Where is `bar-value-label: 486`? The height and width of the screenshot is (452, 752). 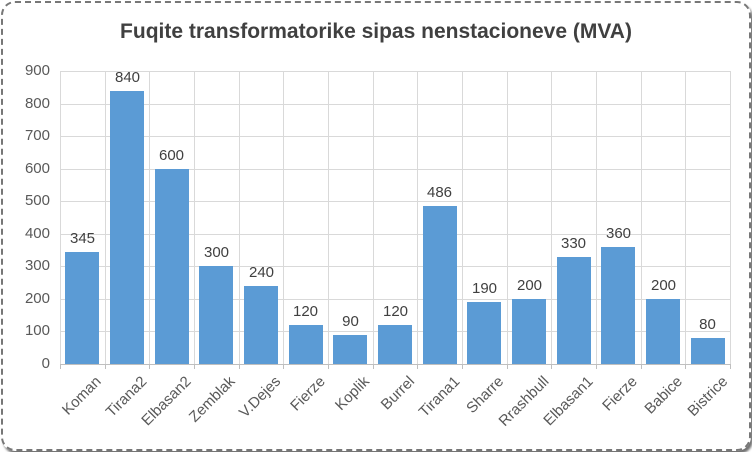 bar-value-label: 486 is located at coordinates (439, 192).